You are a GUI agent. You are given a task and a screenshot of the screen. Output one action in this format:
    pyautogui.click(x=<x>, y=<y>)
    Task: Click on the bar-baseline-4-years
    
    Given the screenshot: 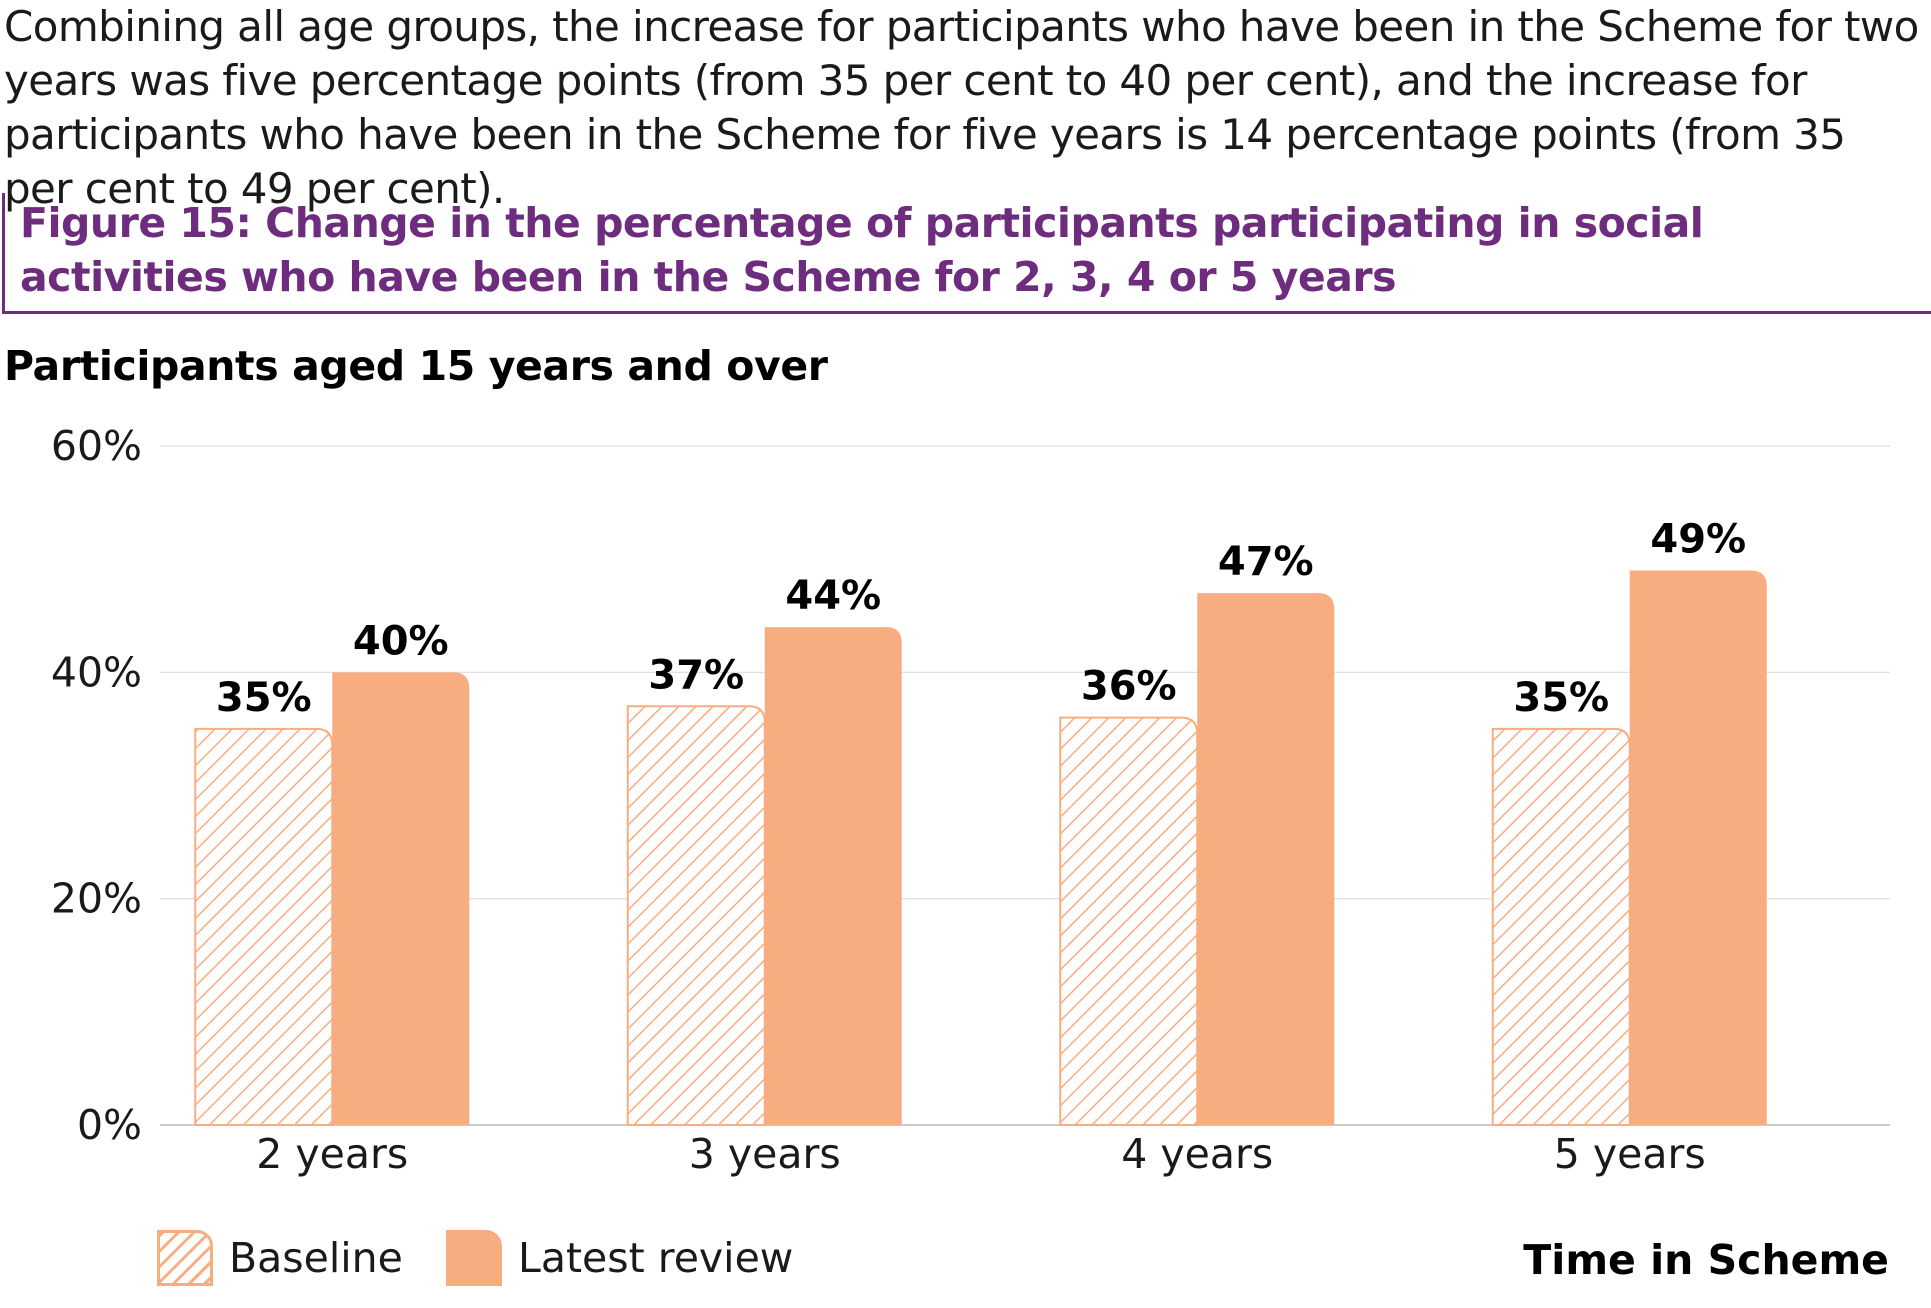 What is the action you would take?
    pyautogui.click(x=1129, y=921)
    